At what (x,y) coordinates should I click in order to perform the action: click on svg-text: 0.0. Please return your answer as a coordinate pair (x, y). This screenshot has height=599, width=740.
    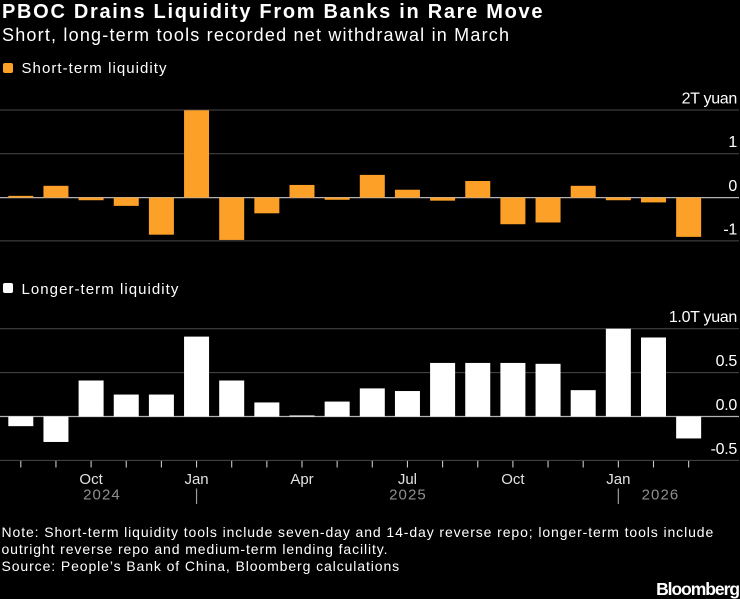
    Looking at the image, I should click on (727, 405).